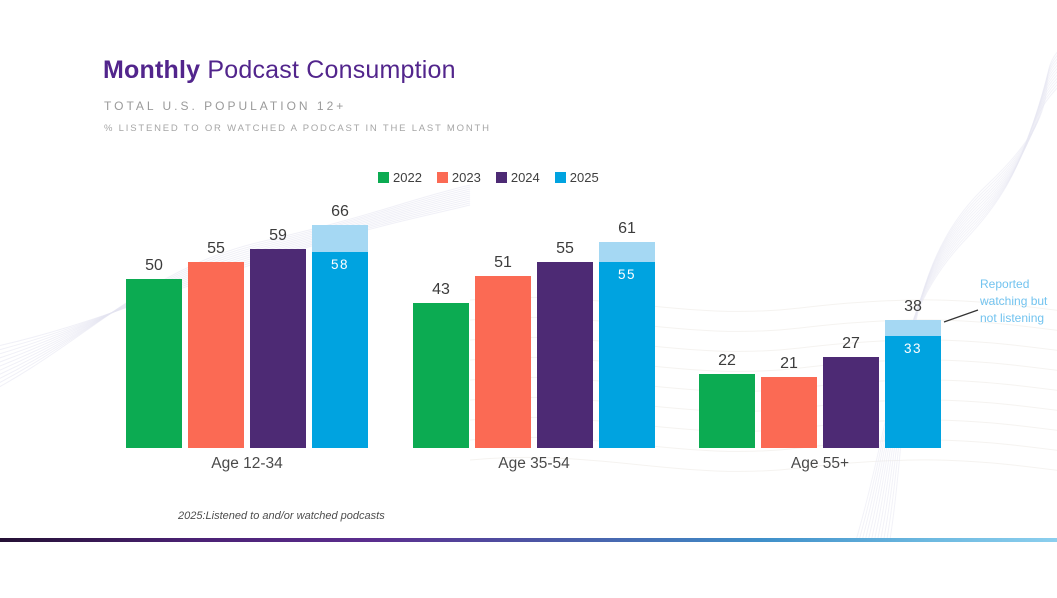 This screenshot has height=598, width=1057. I want to click on bar-2024-age-55-, so click(851, 402).